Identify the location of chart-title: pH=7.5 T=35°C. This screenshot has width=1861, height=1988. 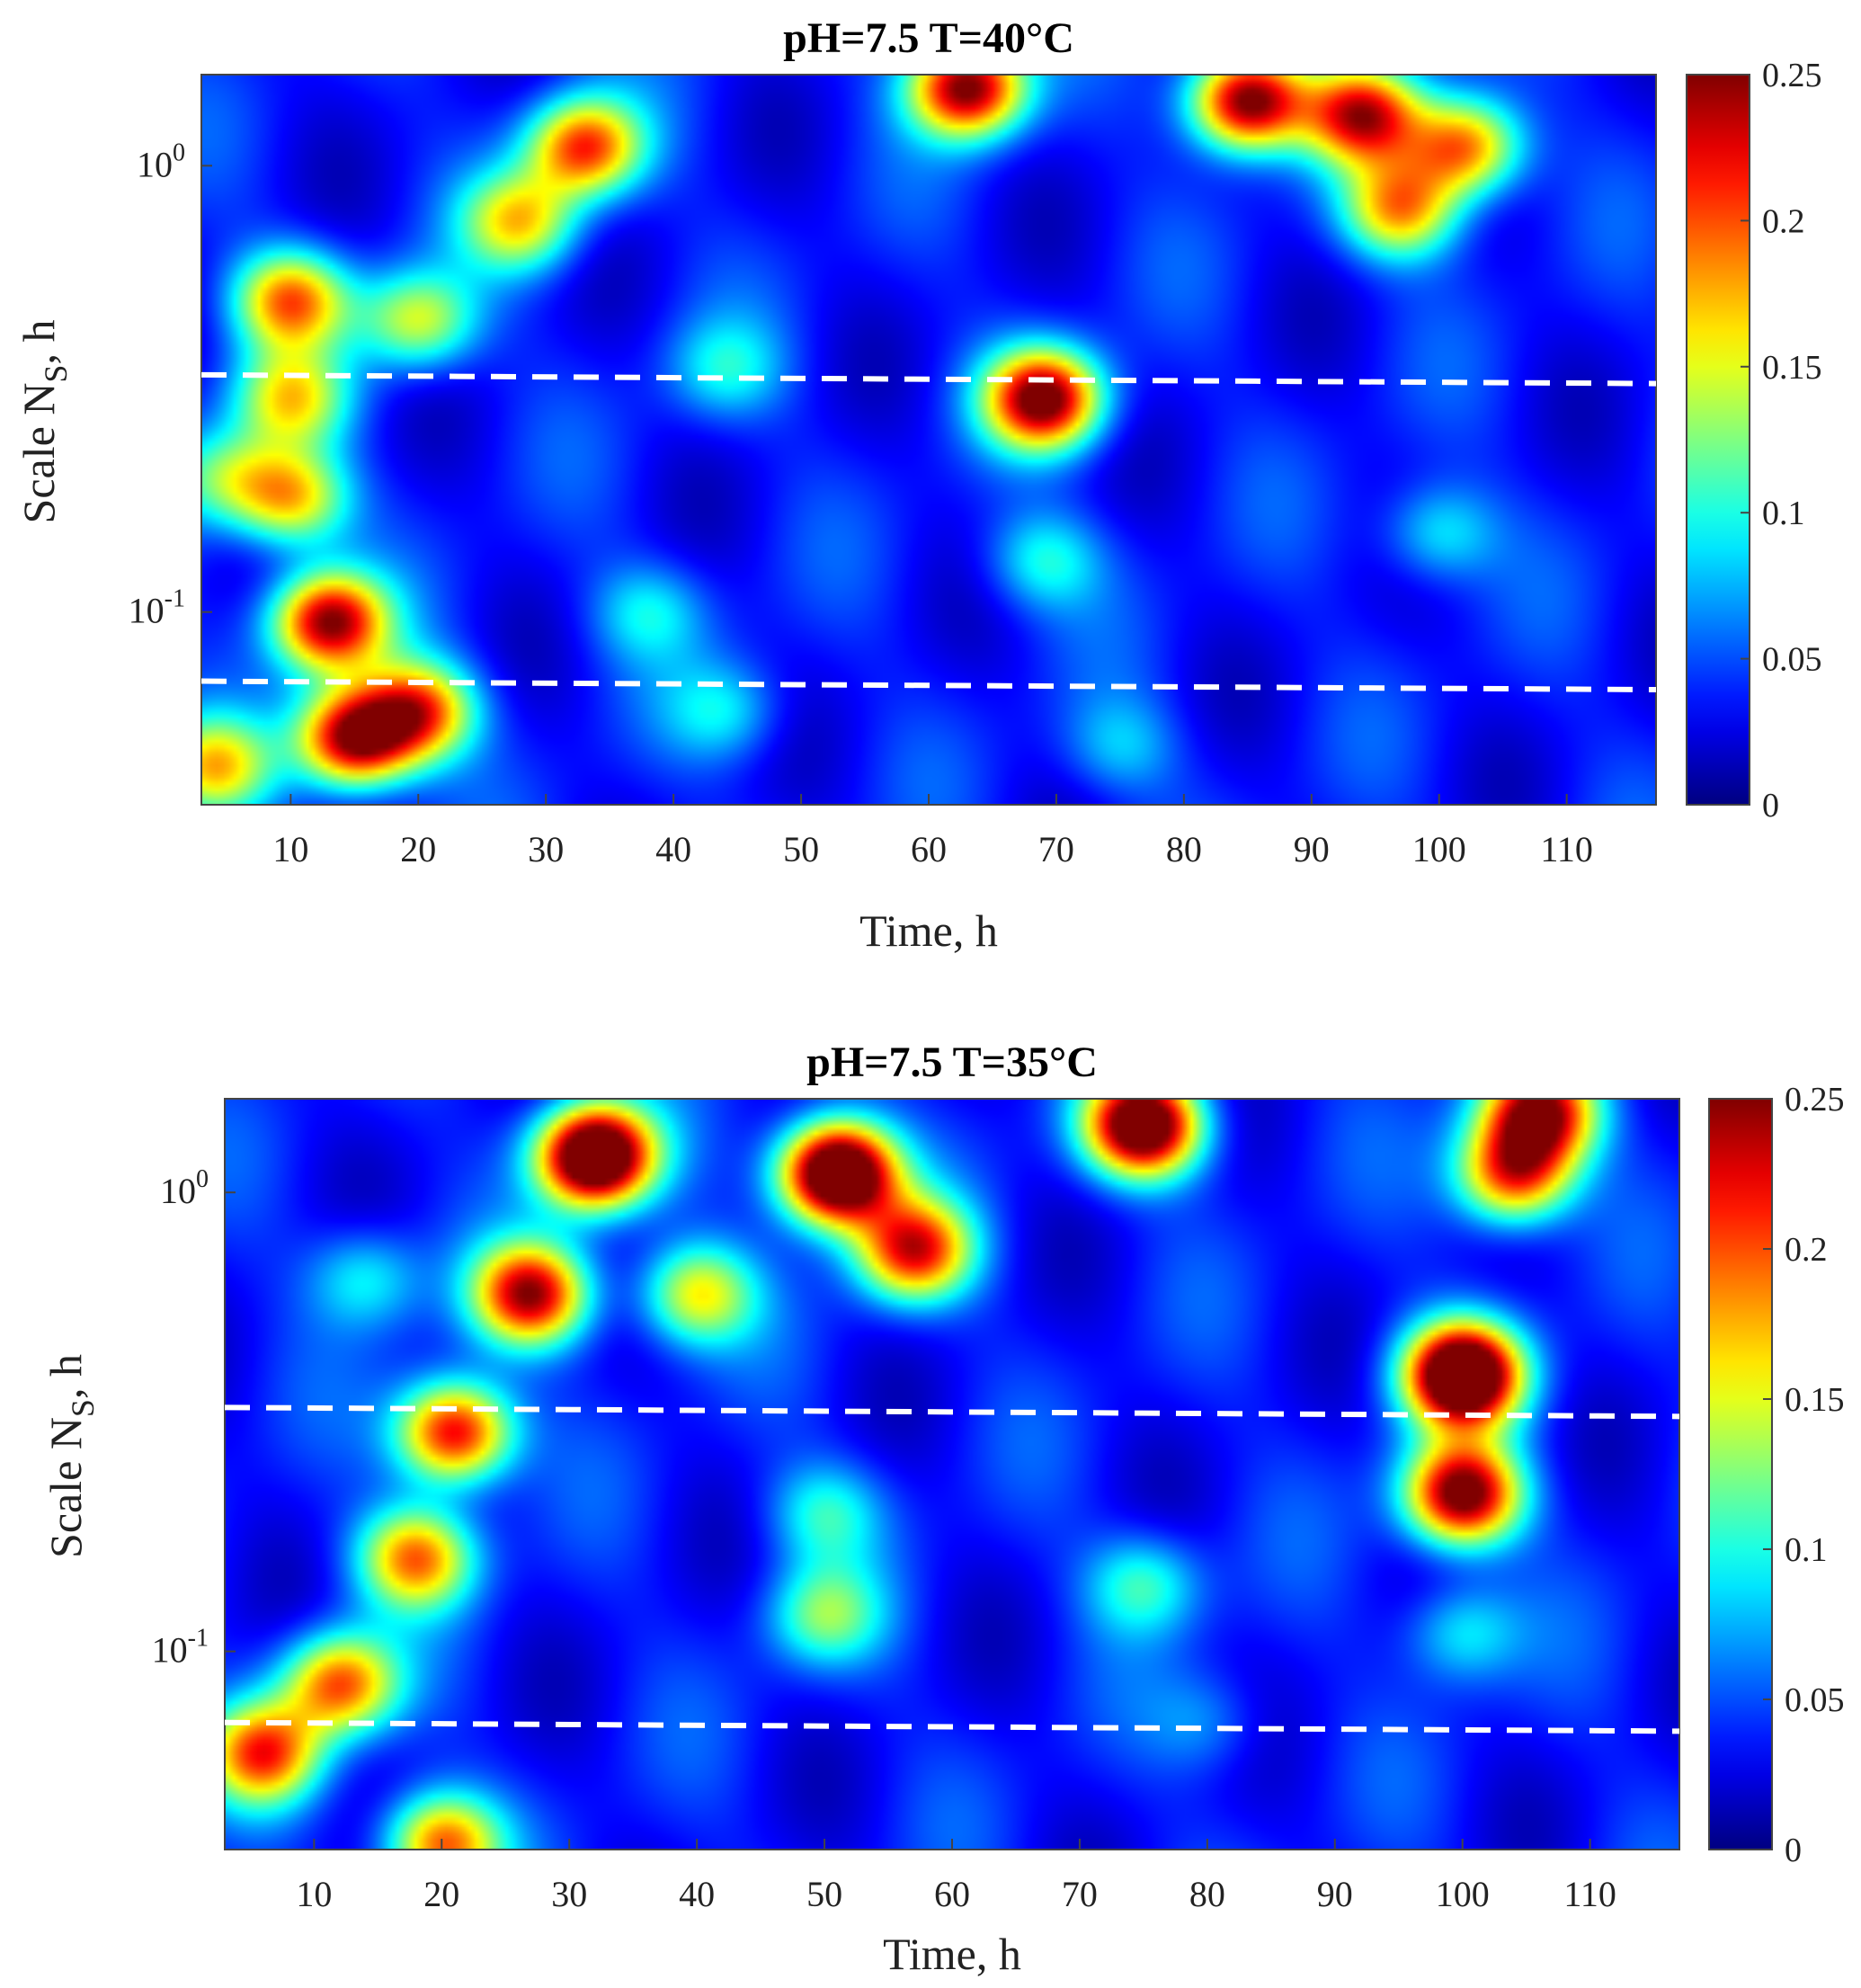
(952, 1062).